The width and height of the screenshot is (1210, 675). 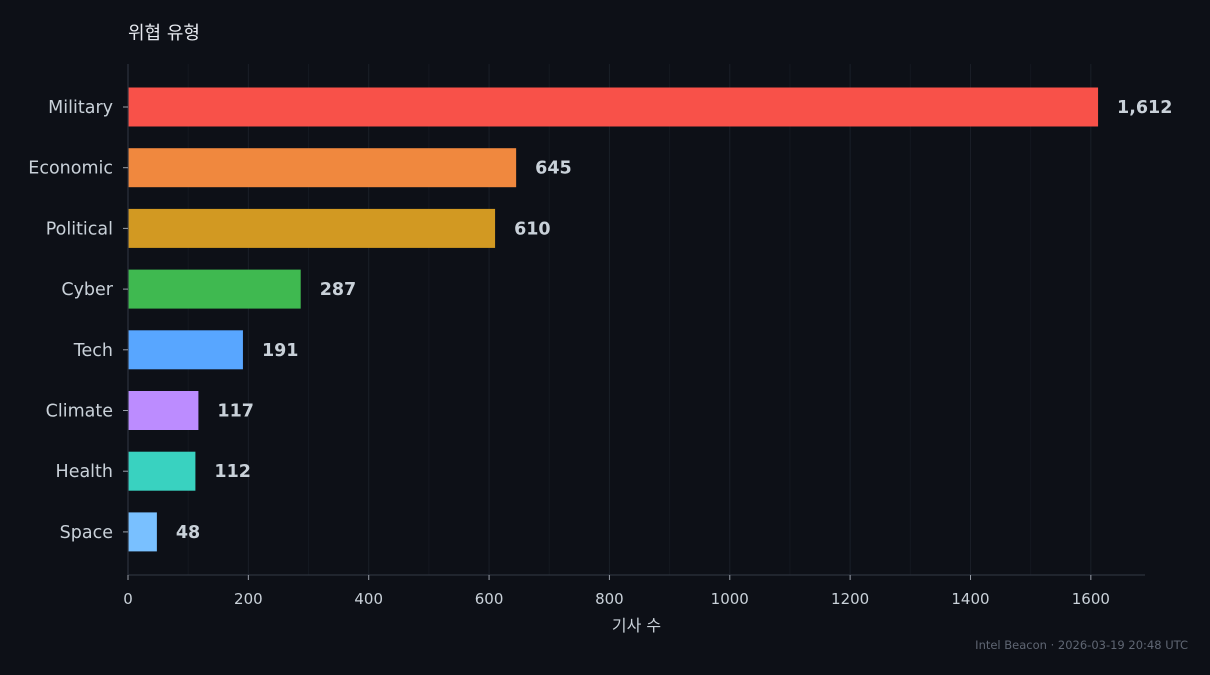 What do you see at coordinates (128, 599) in the screenshot?
I see `x-tick-label: 0` at bounding box center [128, 599].